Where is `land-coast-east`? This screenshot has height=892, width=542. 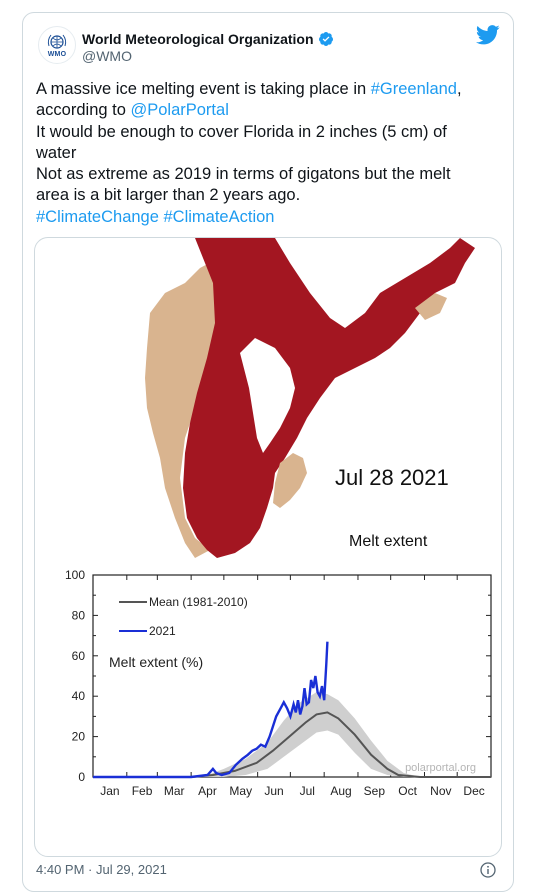
land-coast-east is located at coordinates (290, 480).